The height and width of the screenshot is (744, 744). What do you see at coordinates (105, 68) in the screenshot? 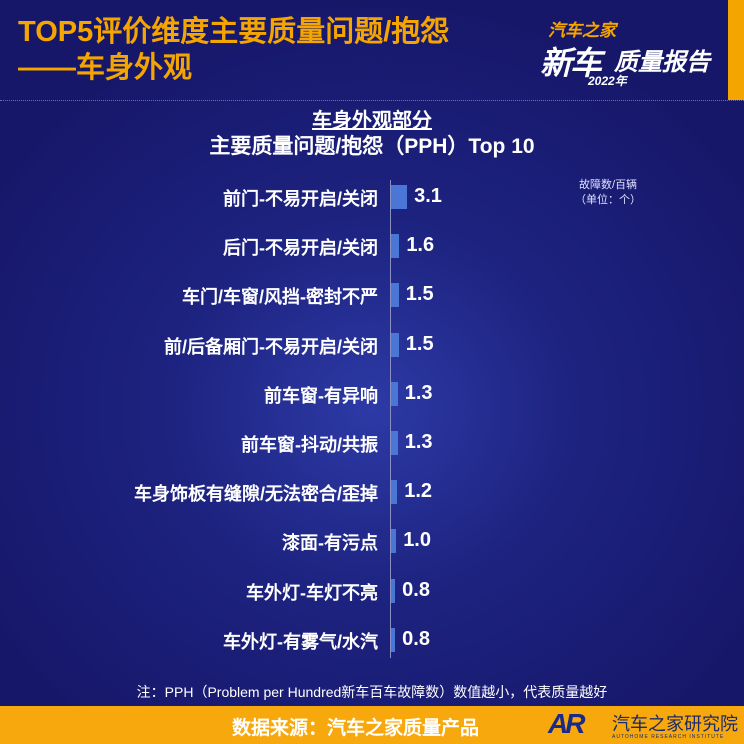
I see `title-line-2: ——车身外观` at bounding box center [105, 68].